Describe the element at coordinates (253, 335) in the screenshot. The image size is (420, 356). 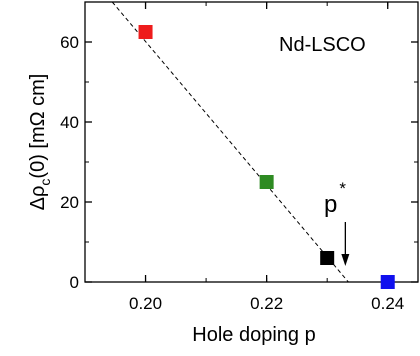
I see `x-axis-label: Hole doping p` at that location.